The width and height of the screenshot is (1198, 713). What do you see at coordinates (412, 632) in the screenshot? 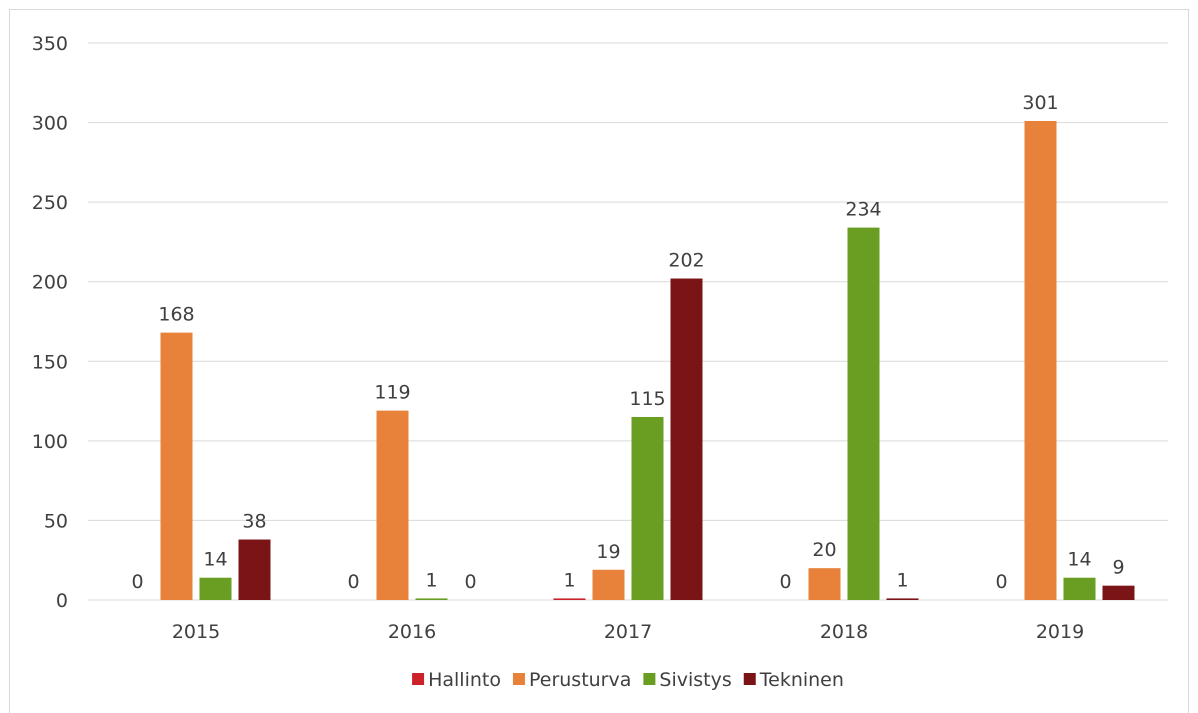
I see `x-tick-label: 2016` at bounding box center [412, 632].